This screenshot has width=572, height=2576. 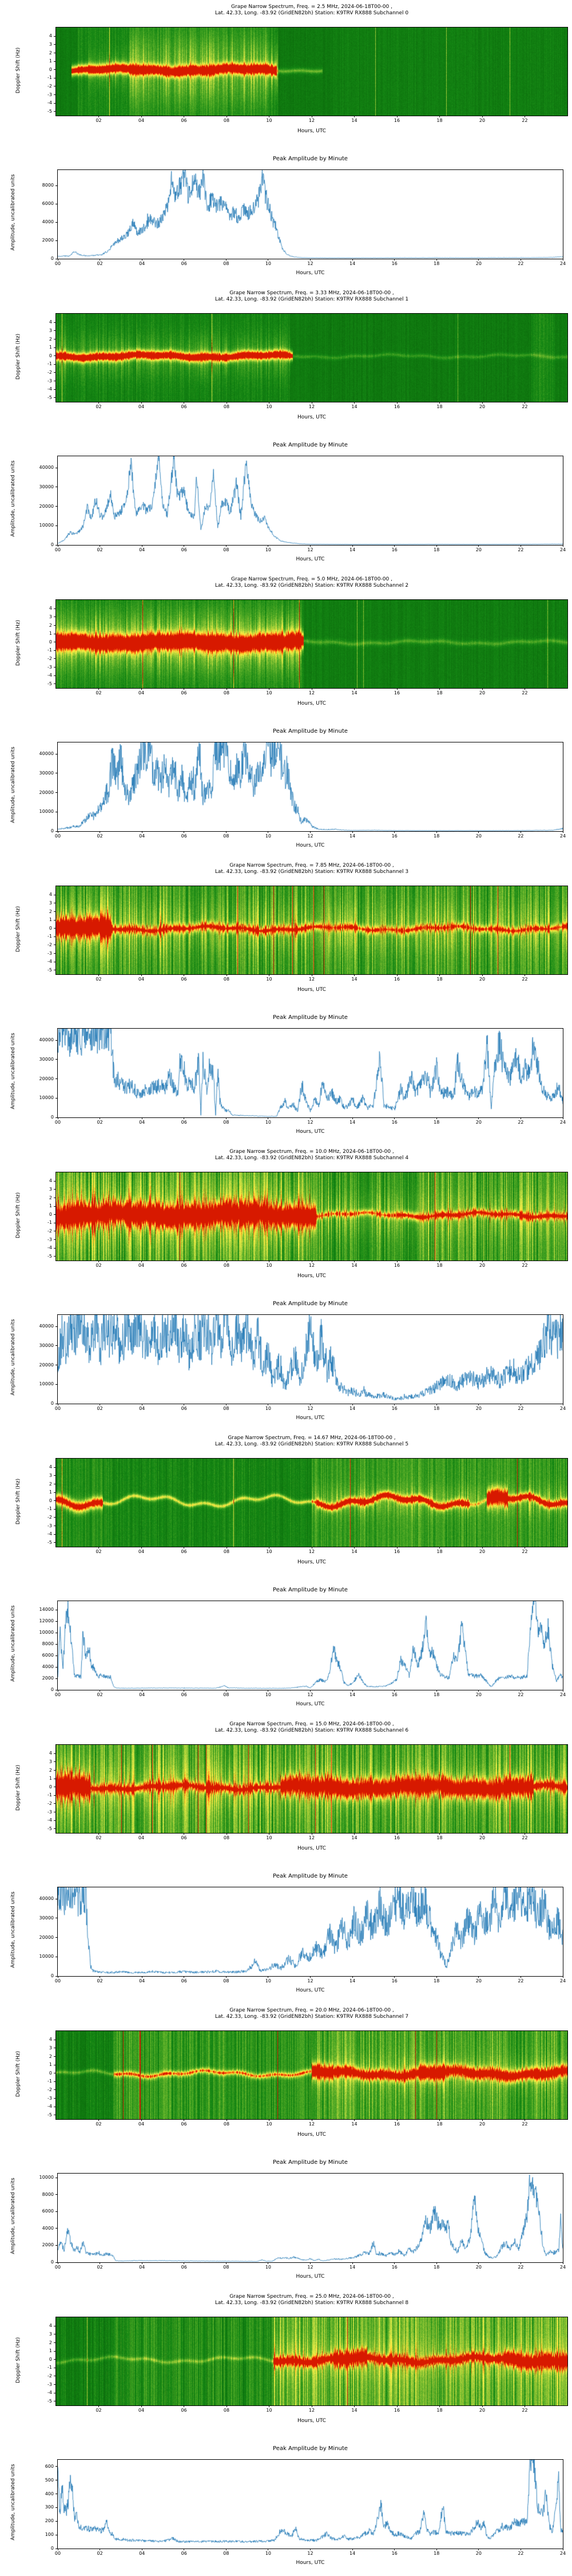 What do you see at coordinates (49, 2521) in the screenshot?
I see `amp-y-tick-label: 200` at bounding box center [49, 2521].